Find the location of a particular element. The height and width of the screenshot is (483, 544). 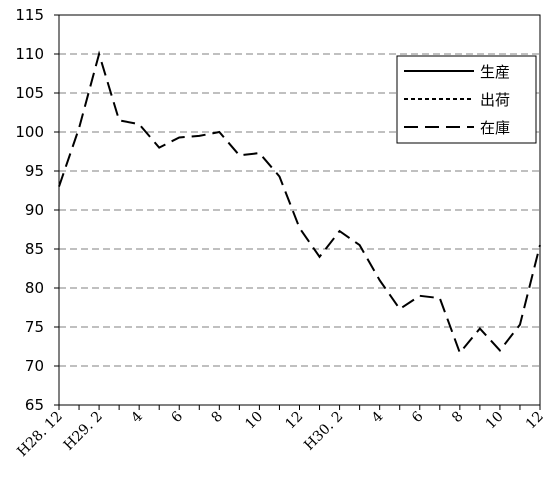

y-tick-label: 75 is located at coordinates (34, 327).